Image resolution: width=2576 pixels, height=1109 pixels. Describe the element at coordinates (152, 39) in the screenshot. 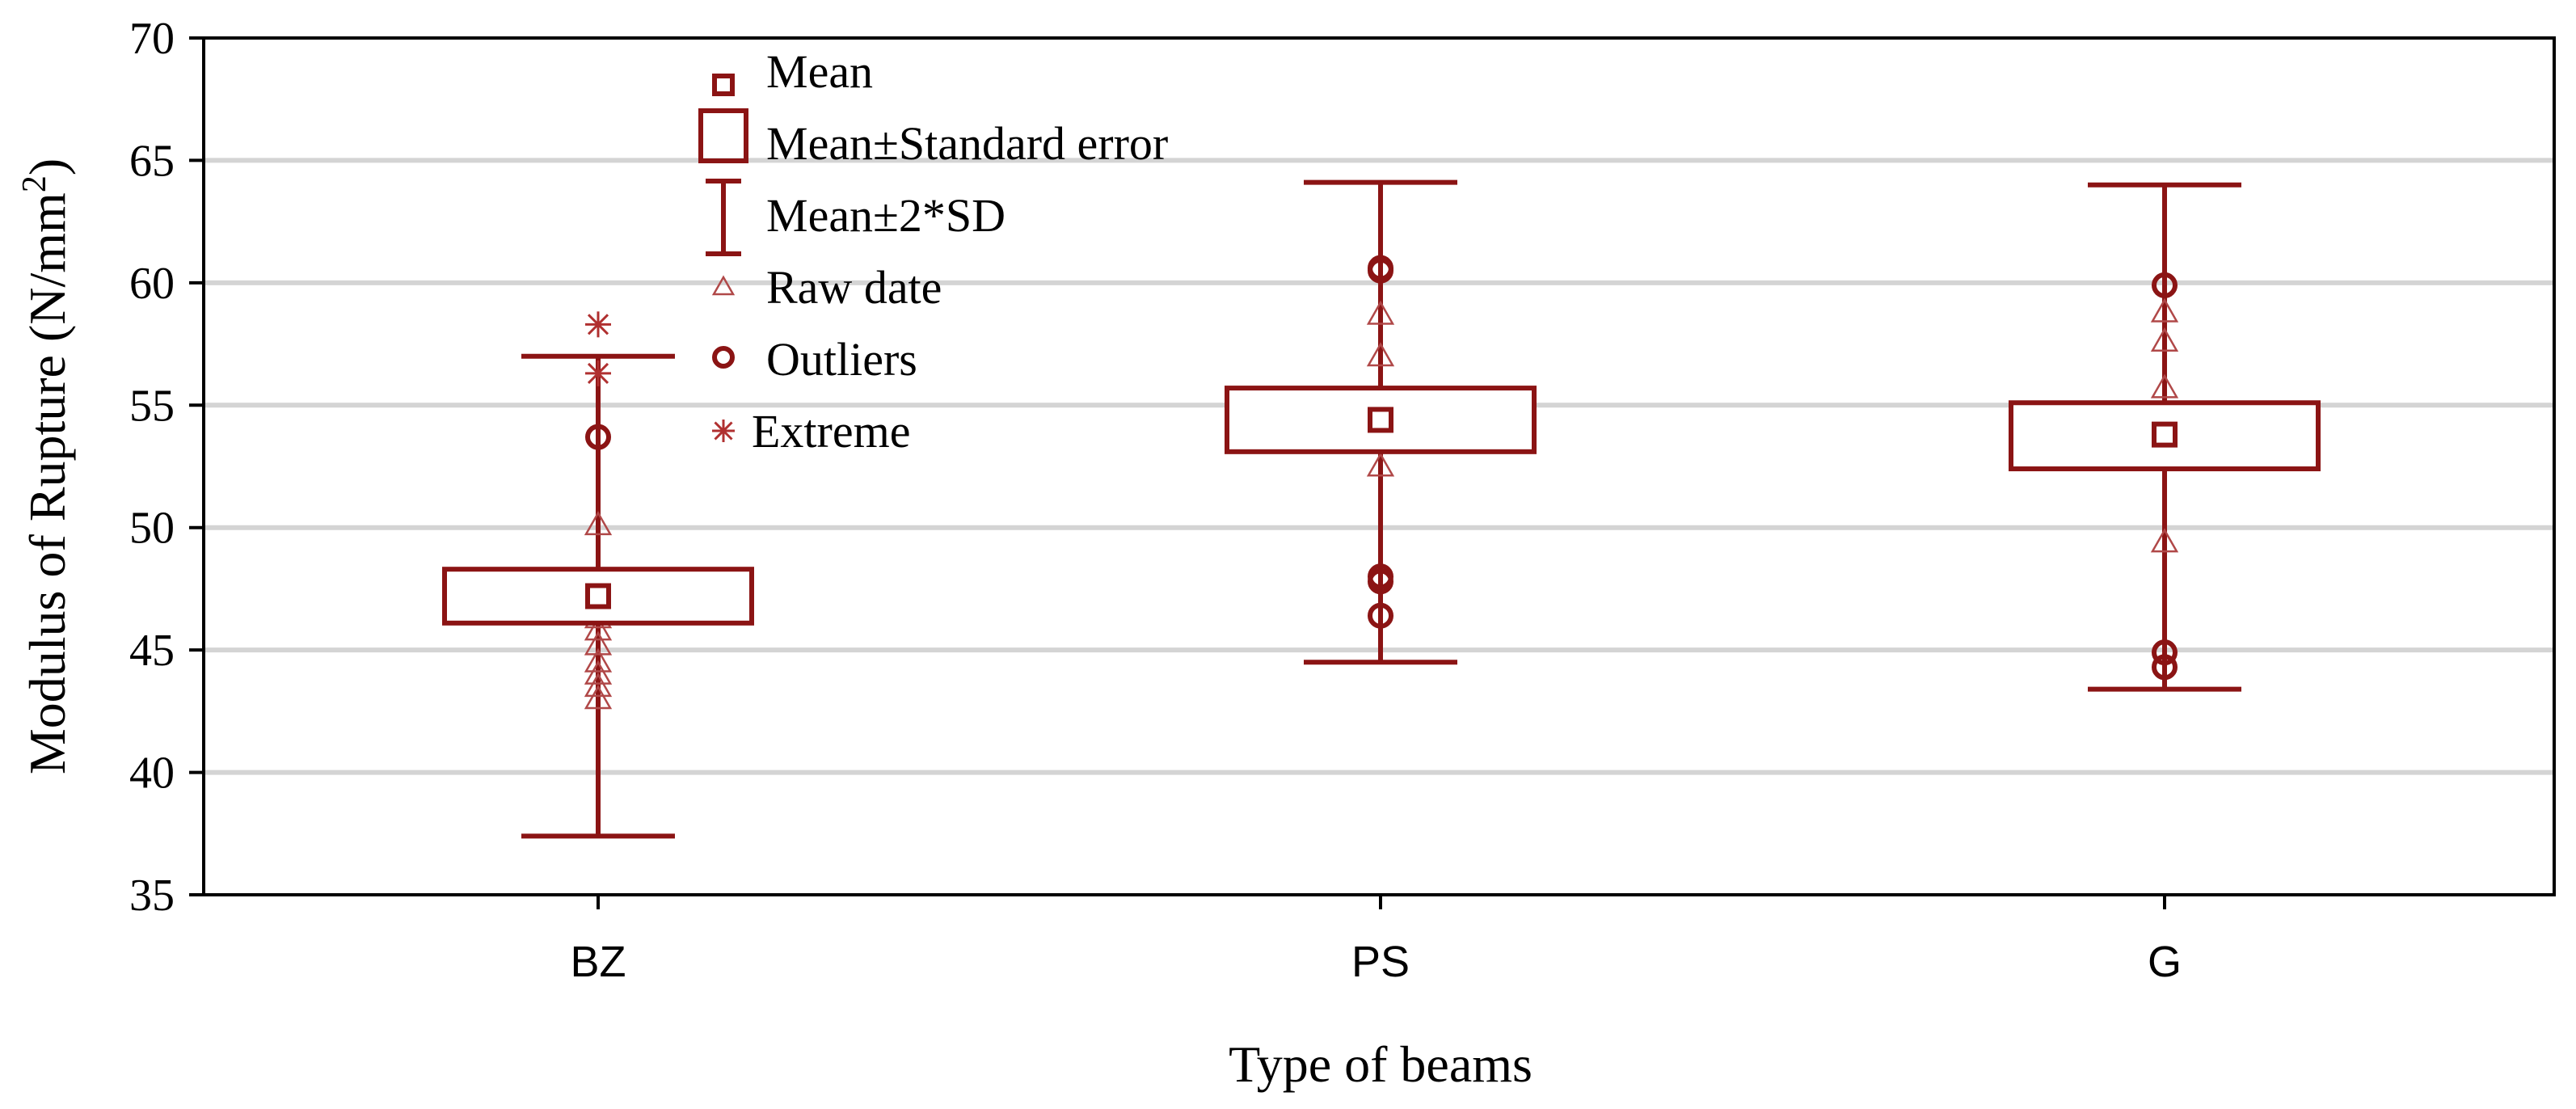

I see `y-tick-label: 70` at that location.